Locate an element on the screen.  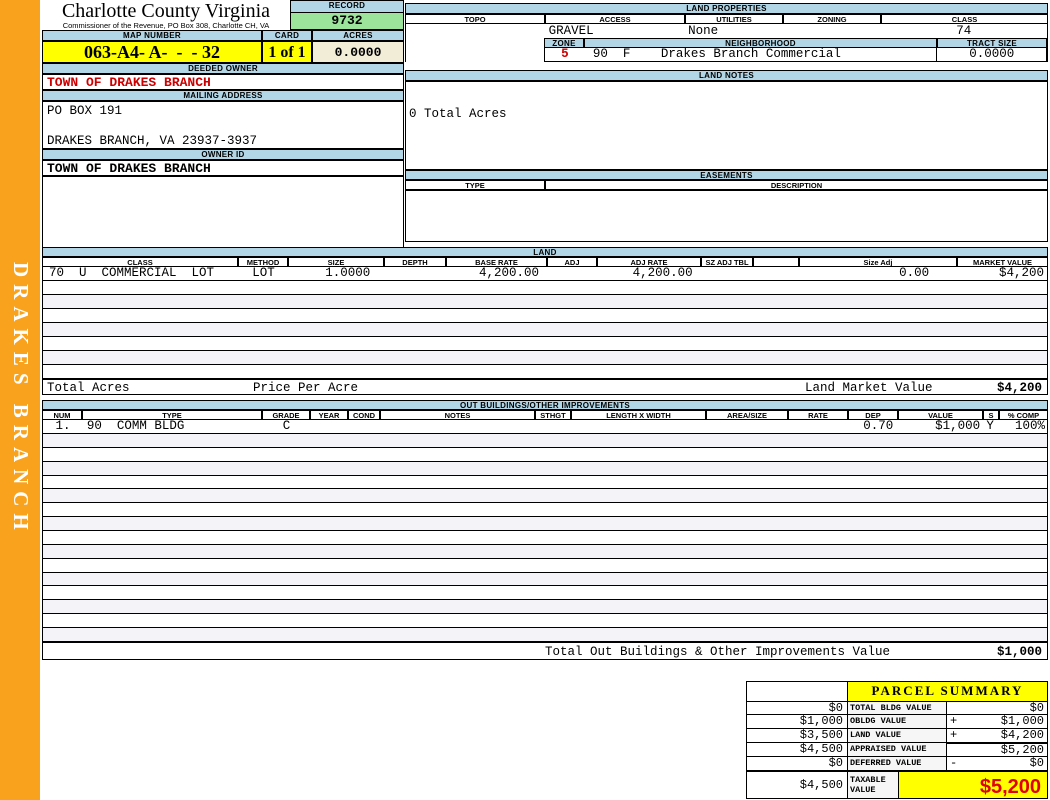
zone-row-spacer is located at coordinates (475, 50).